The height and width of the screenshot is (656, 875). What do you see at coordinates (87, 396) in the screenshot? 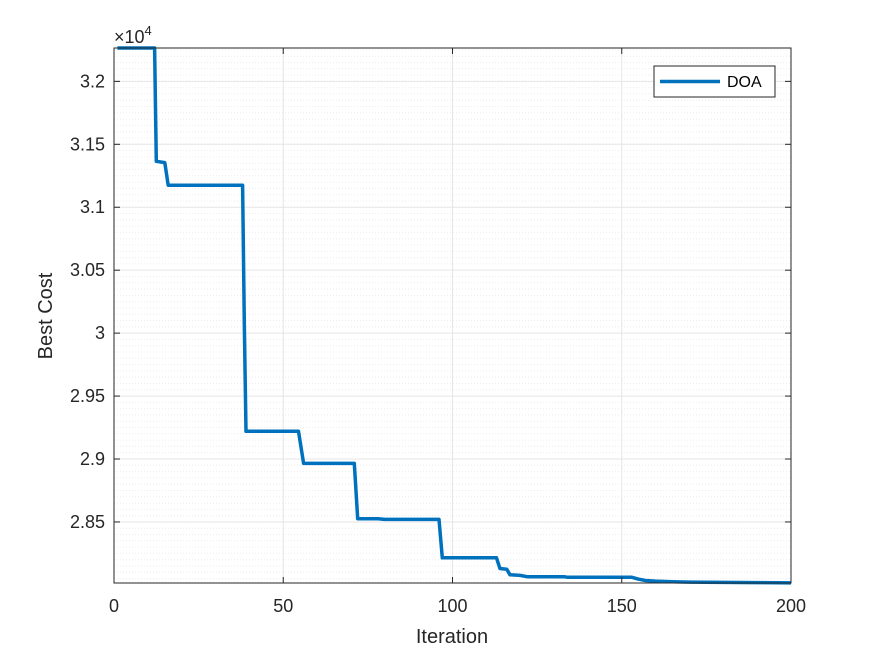
I see `y-tick-label: 2.95` at bounding box center [87, 396].